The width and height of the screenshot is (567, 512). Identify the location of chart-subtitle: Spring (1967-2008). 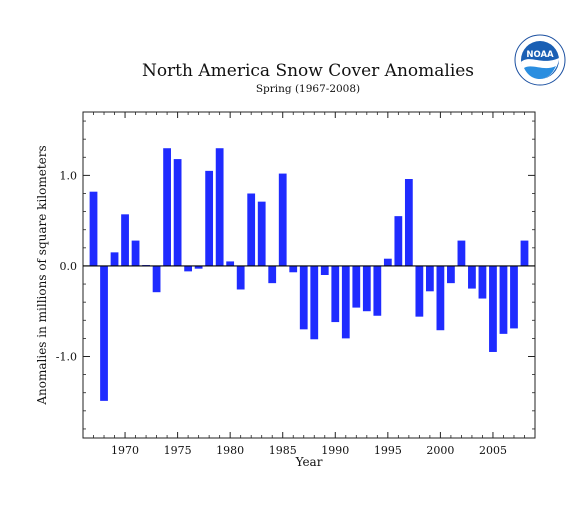
(308, 89).